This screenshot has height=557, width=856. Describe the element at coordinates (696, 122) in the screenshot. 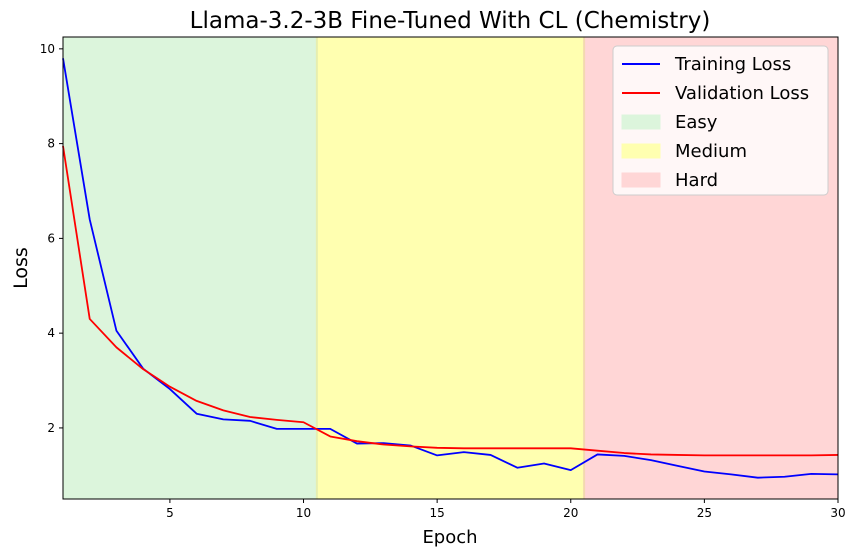

I see `legend-label-easy: Easy` at that location.